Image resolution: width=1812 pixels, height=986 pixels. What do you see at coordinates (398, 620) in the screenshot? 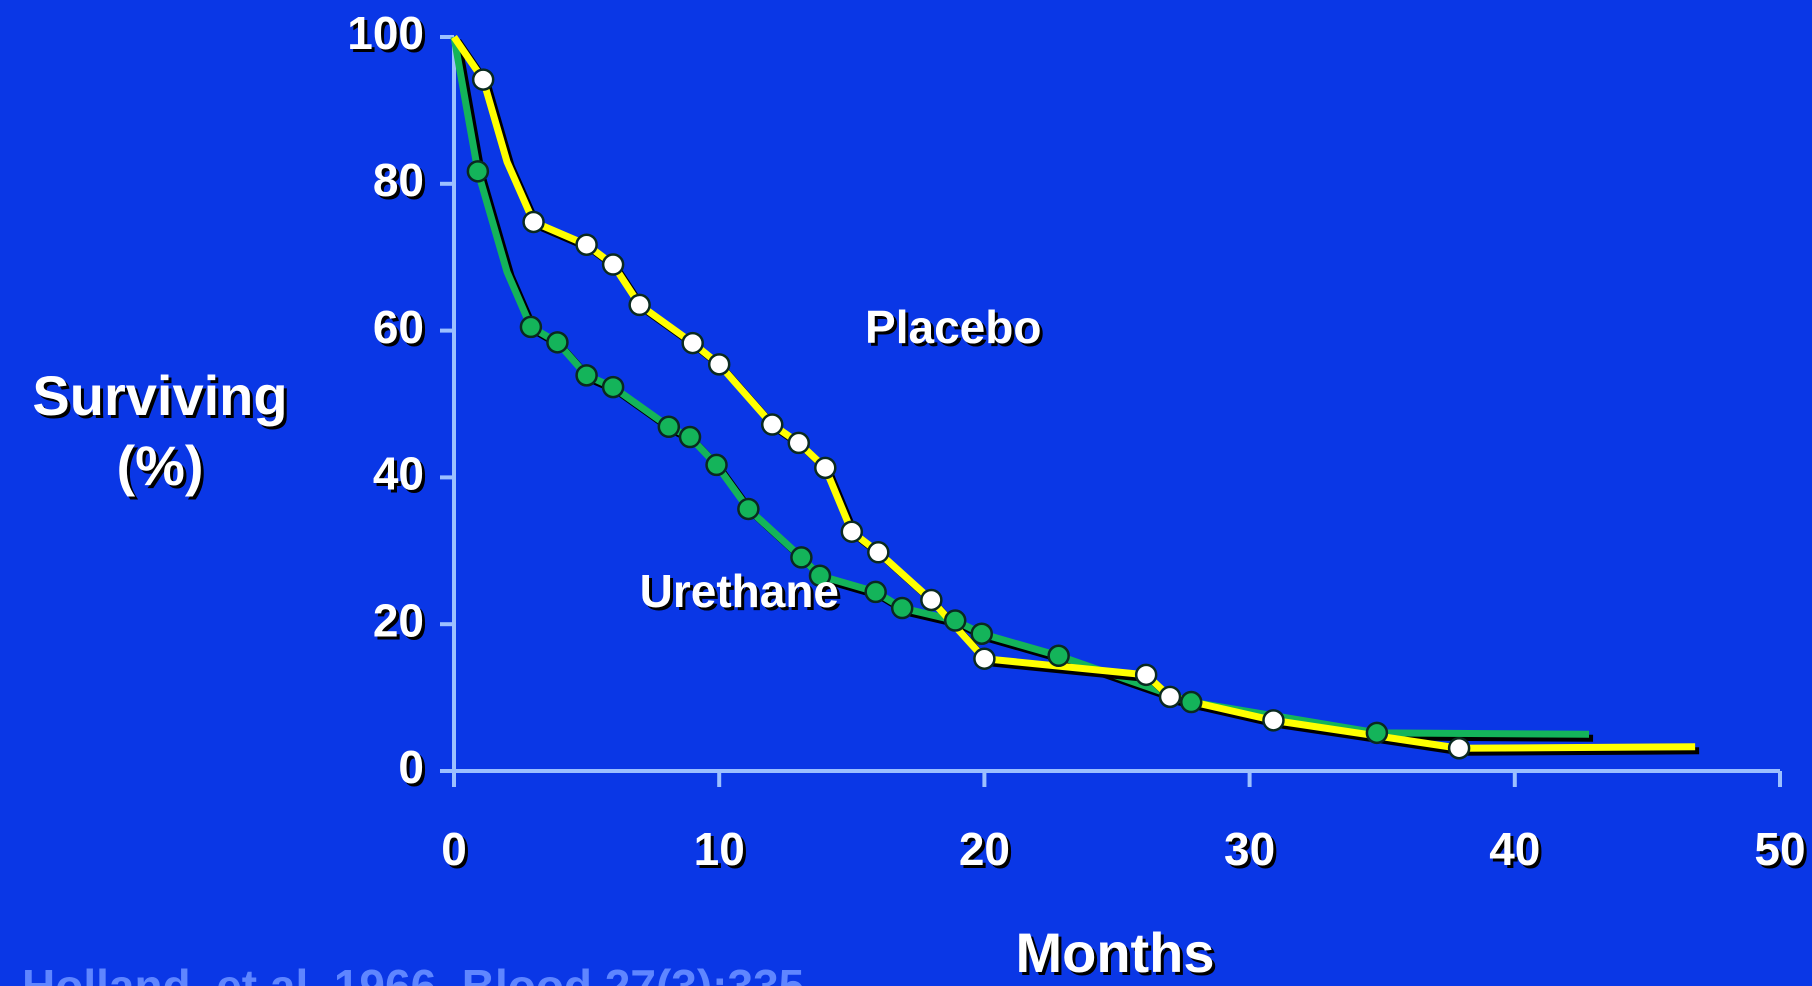
I see `y-tick-label: 20` at bounding box center [398, 620].